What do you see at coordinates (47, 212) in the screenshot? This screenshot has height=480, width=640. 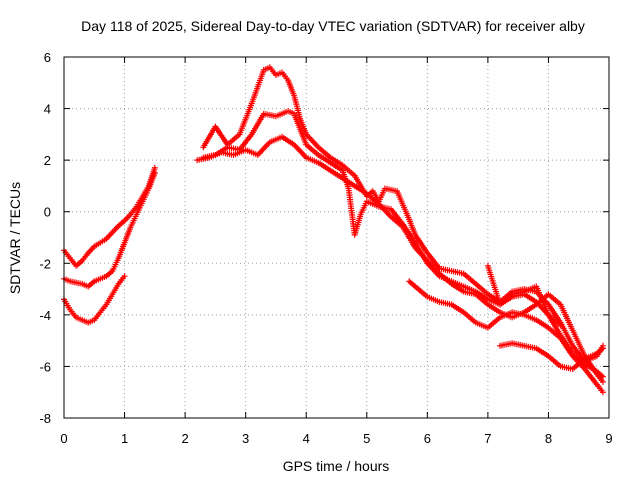 I see `y-tick-label: 0` at bounding box center [47, 212].